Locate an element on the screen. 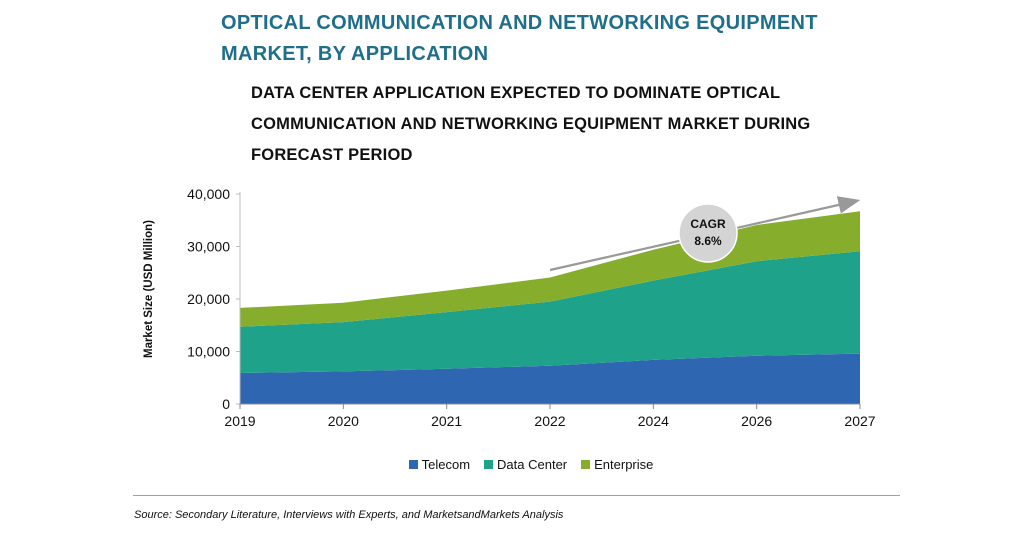 The width and height of the screenshot is (1024, 536). cagr-bubble is located at coordinates (708, 233).